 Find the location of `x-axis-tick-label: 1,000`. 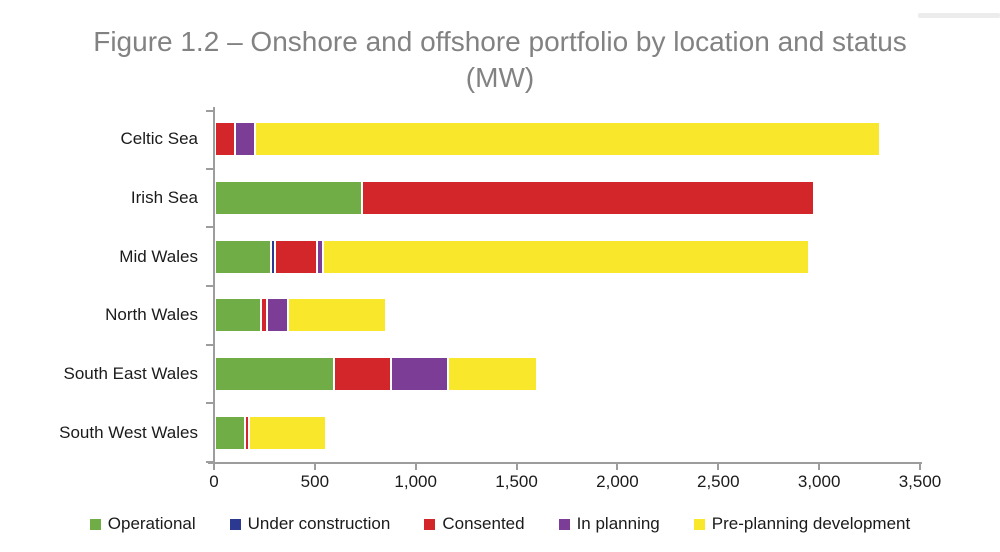

x-axis-tick-label: 1,000 is located at coordinates (415, 481).